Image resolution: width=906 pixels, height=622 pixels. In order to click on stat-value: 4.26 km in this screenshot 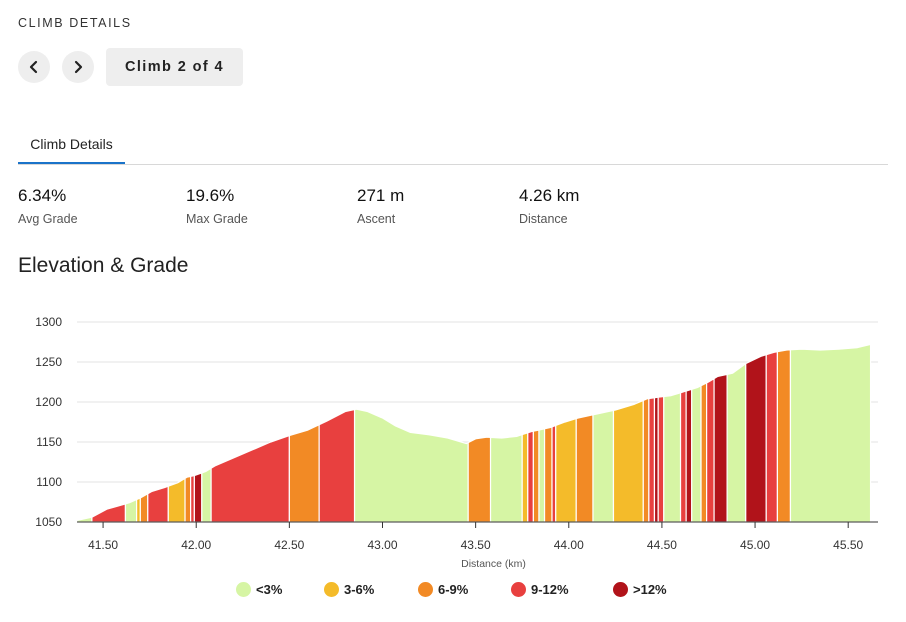, I will do `click(549, 195)`.